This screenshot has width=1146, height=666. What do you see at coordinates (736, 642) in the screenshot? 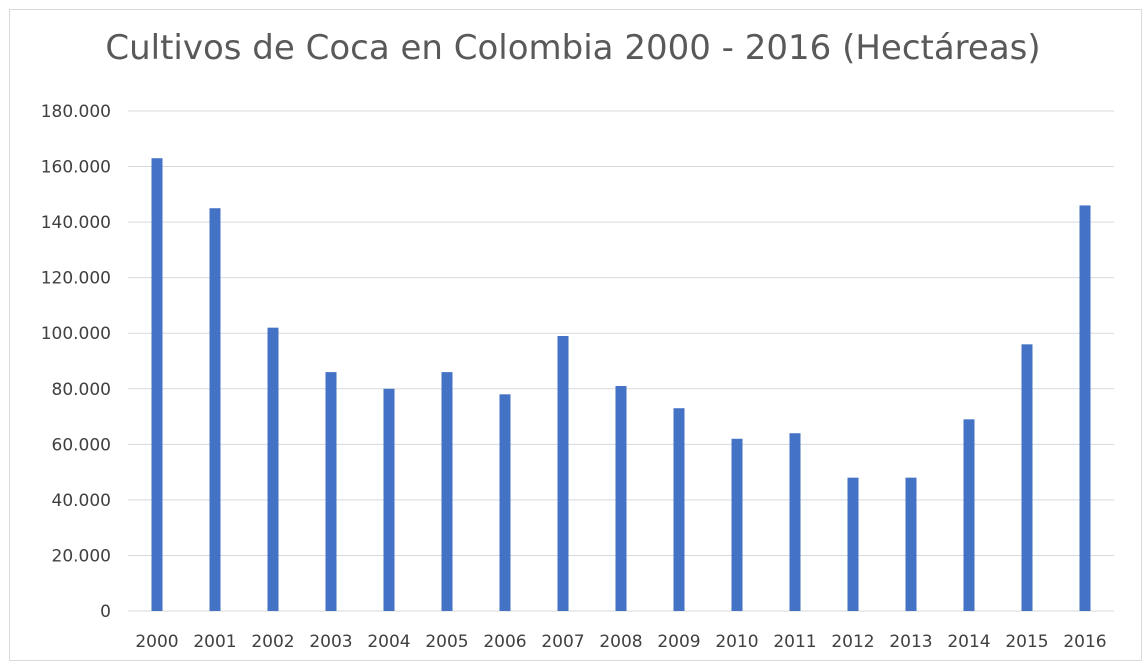
I see `x-tick-label: 2010` at bounding box center [736, 642].